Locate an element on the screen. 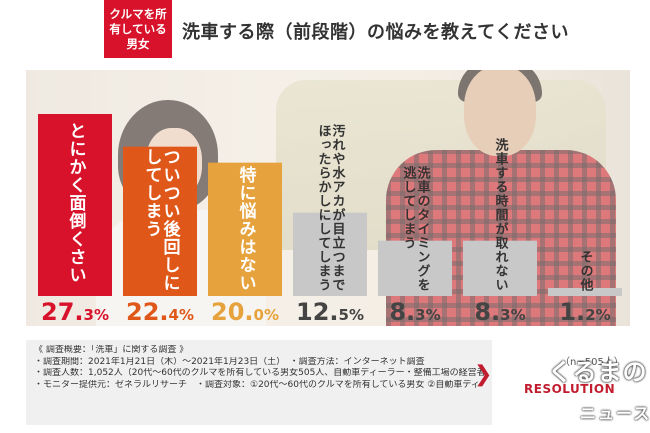  category-label-line: その他 is located at coordinates (585, 271).